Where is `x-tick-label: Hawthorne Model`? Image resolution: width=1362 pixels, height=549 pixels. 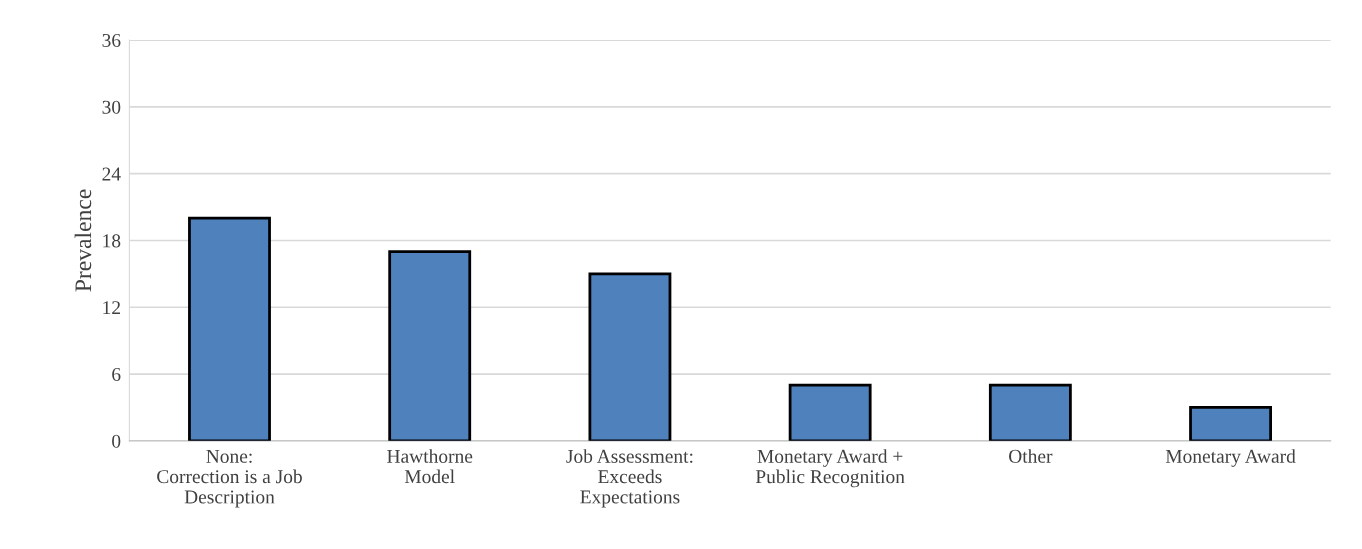
x-tick-label: Hawthorne Model is located at coordinates (430, 466).